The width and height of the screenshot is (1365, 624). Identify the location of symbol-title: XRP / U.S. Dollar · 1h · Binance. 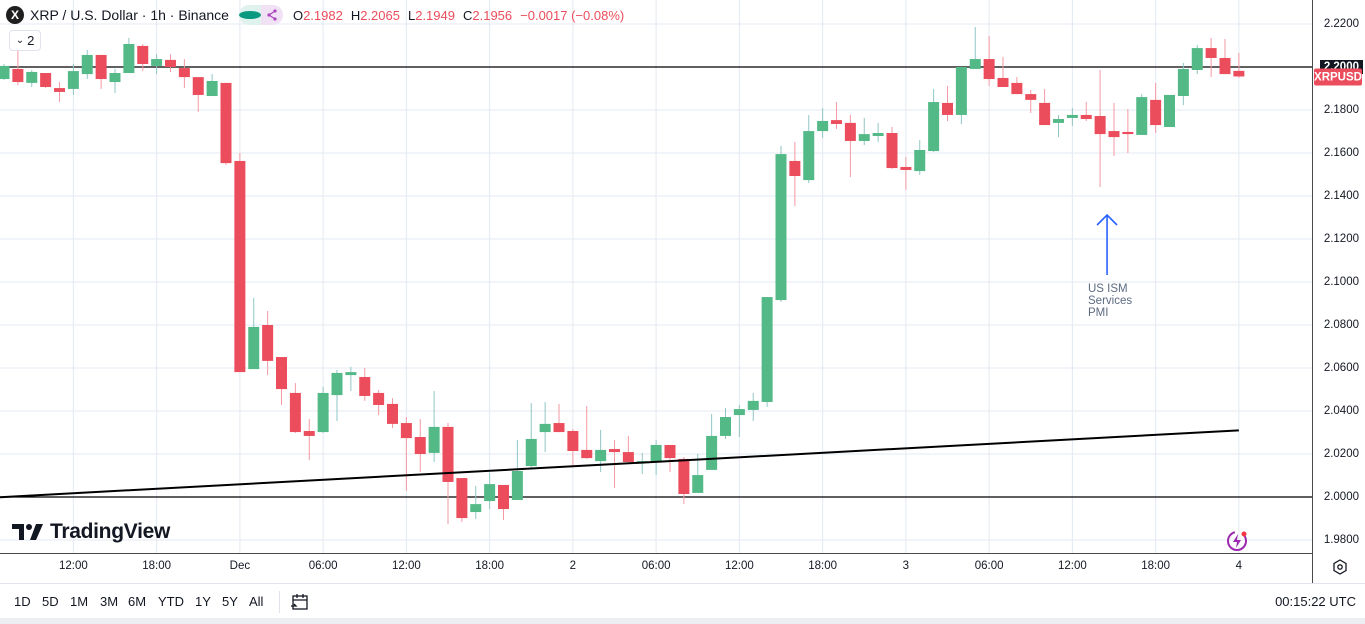
(129, 15).